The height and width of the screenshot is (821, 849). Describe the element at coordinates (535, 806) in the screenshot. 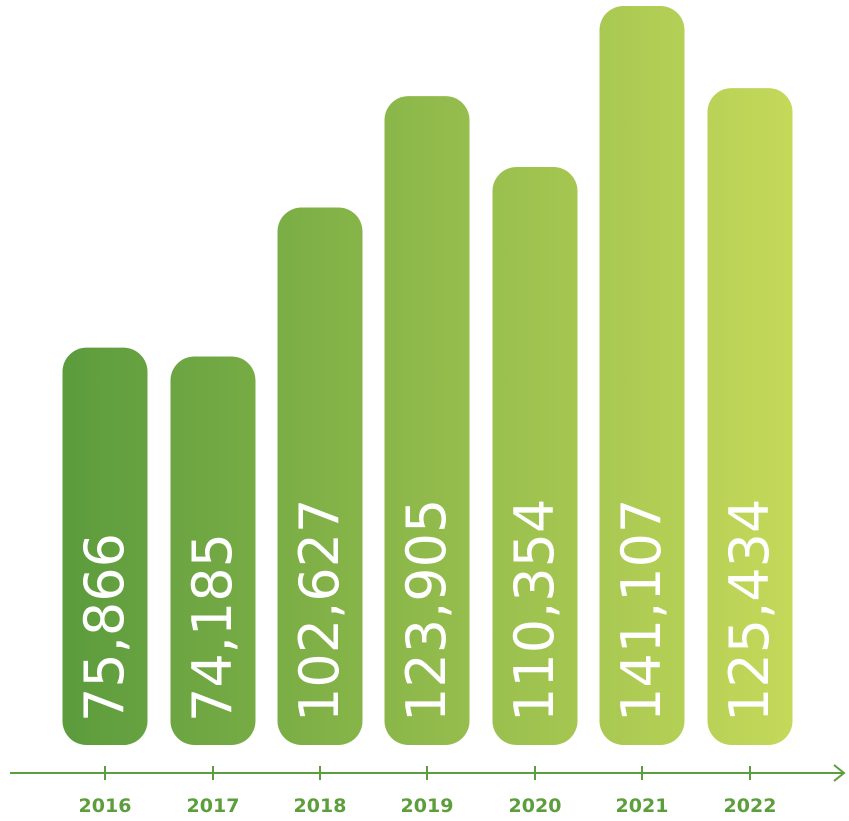

I see `x-tick-label: 2020` at that location.